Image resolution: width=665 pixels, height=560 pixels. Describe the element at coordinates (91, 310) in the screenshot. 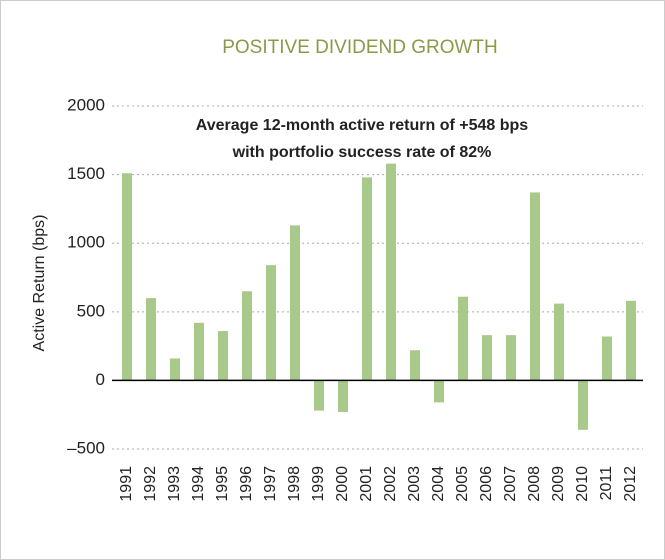

I see `y-tick-label: 500` at that location.